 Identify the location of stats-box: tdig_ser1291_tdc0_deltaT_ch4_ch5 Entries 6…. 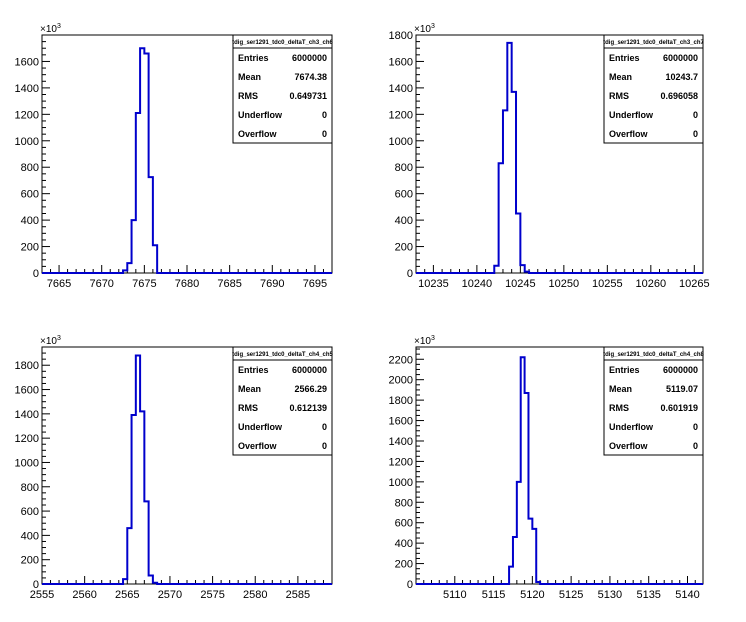
(283, 401).